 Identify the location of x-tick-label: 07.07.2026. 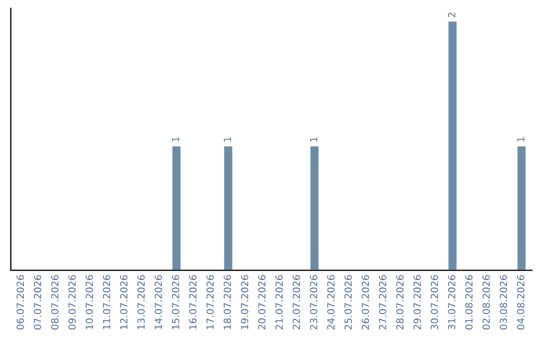
(38, 302).